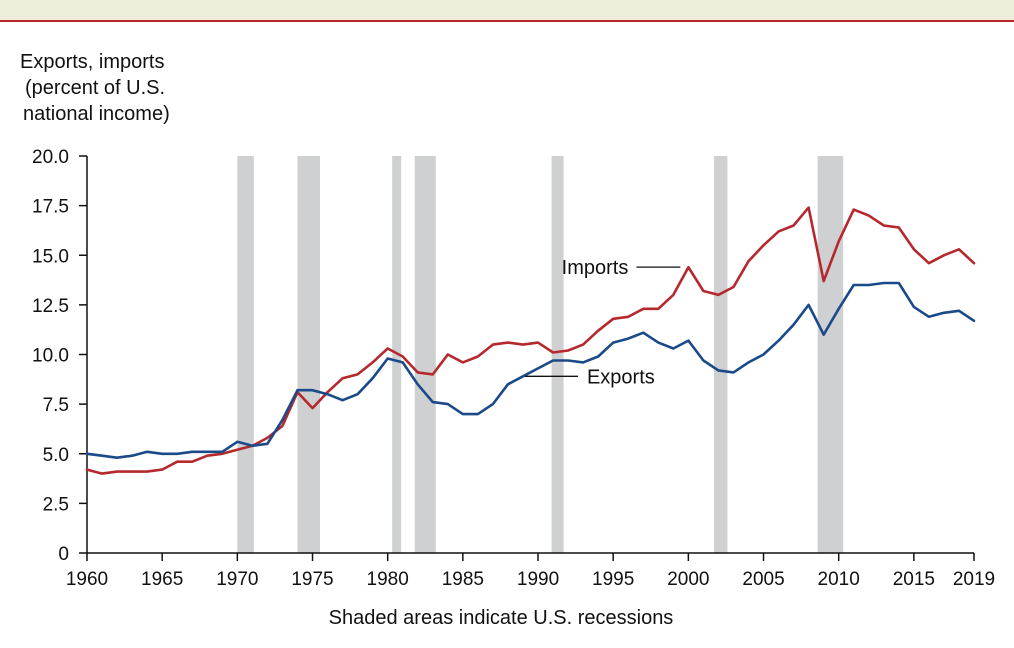 Image resolution: width=1014 pixels, height=648 pixels. What do you see at coordinates (56, 405) in the screenshot?
I see `y-tick-label-3: 7.5` at bounding box center [56, 405].